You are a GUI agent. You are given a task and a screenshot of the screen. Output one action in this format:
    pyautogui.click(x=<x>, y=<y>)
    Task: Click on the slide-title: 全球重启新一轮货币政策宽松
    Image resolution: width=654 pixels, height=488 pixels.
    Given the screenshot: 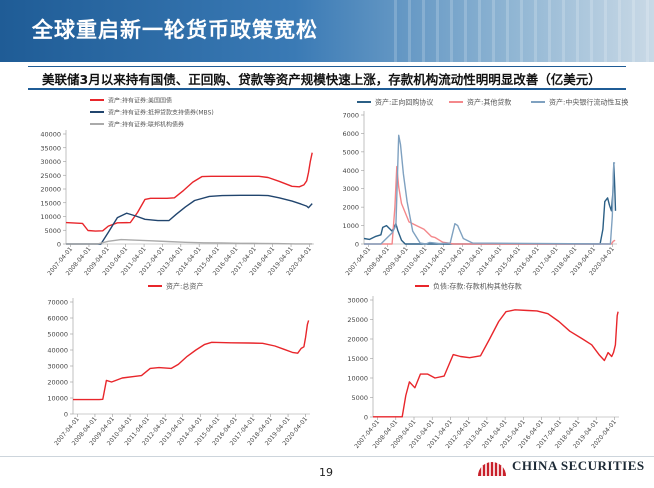 What is the action you would take?
    pyautogui.click(x=175, y=30)
    